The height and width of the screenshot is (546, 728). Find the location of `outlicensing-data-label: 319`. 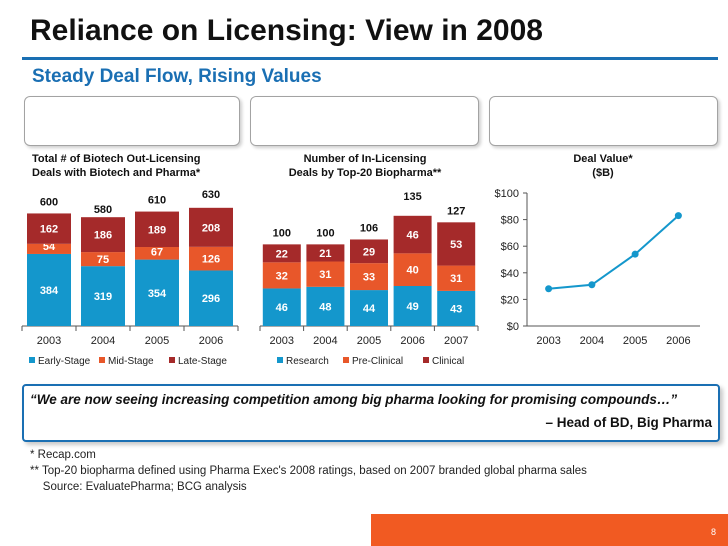

outlicensing-data-label: 319 is located at coordinates (103, 297).